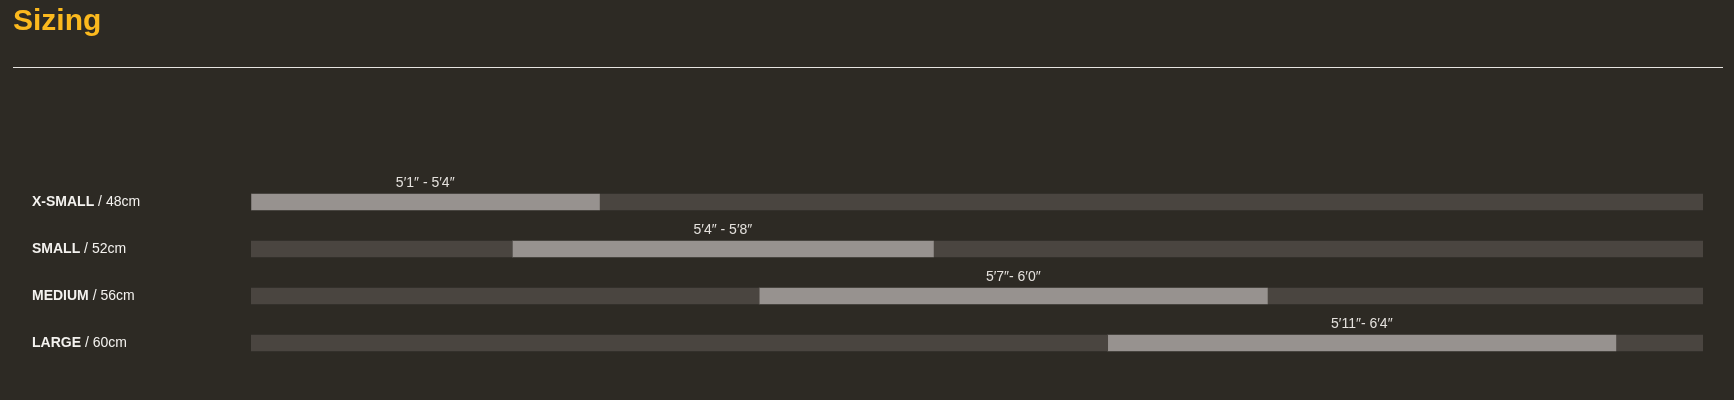 Image resolution: width=1734 pixels, height=400 pixels. Describe the element at coordinates (83, 294) in the screenshot. I see `y-tick-label: MEDIUM / 56cm` at that location.